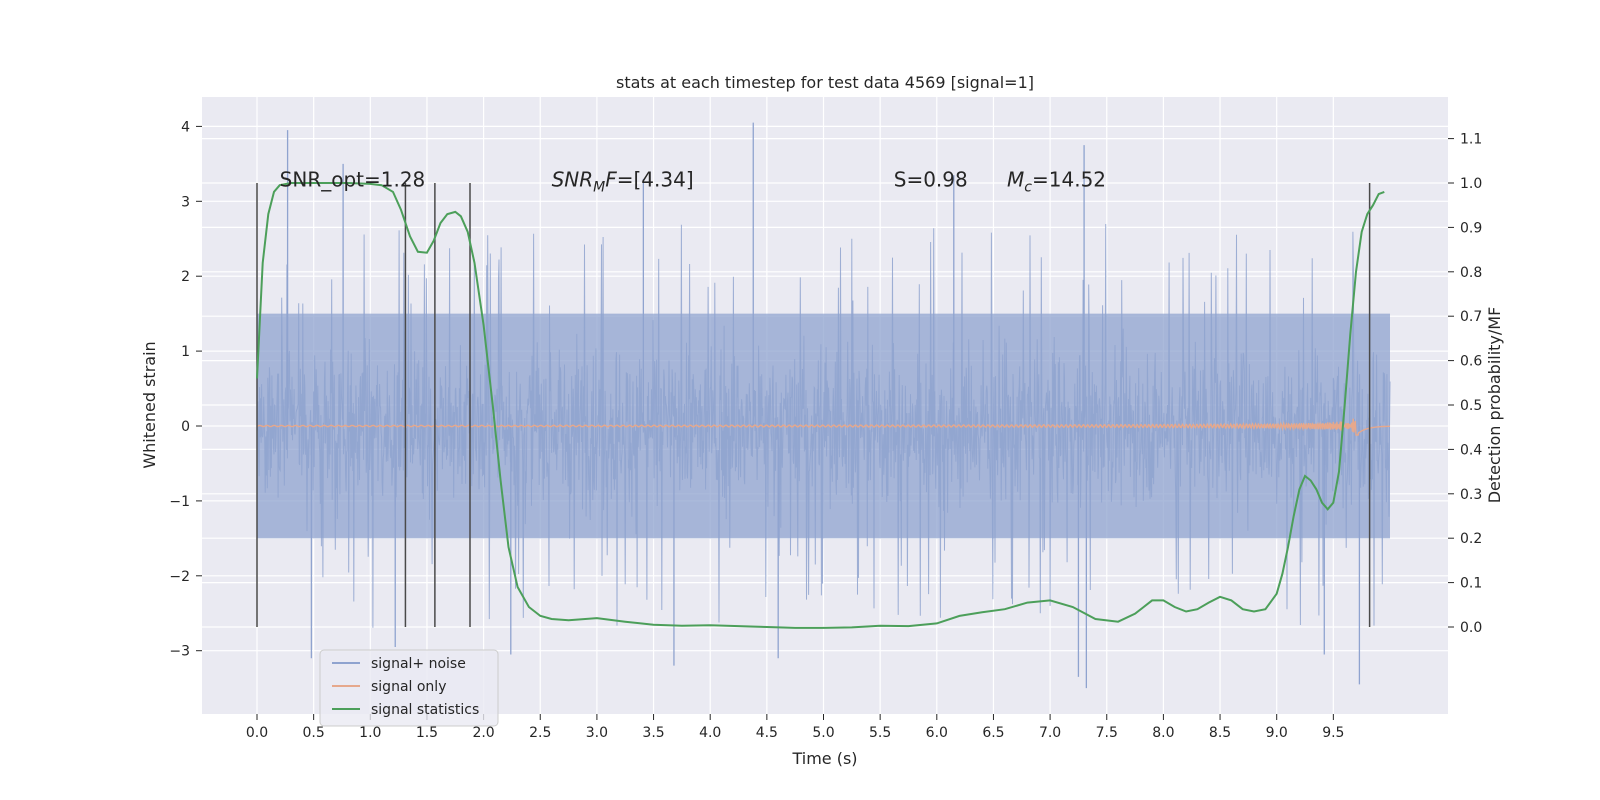  Describe the element at coordinates (1465, 384) in the screenshot. I see `right-y-axis-ticks: 1.1 1.0 0.9 0.8 0.7 0.6 0.5 0.4 0.3 0.2 0.1 0.0` at that location.